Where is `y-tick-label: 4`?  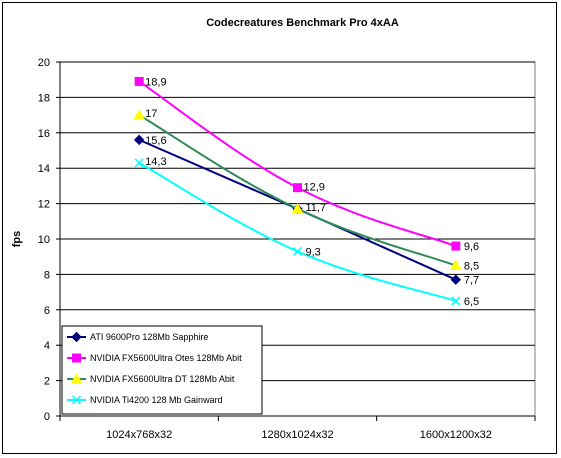 y-tick-label: 4 is located at coordinates (47, 346).